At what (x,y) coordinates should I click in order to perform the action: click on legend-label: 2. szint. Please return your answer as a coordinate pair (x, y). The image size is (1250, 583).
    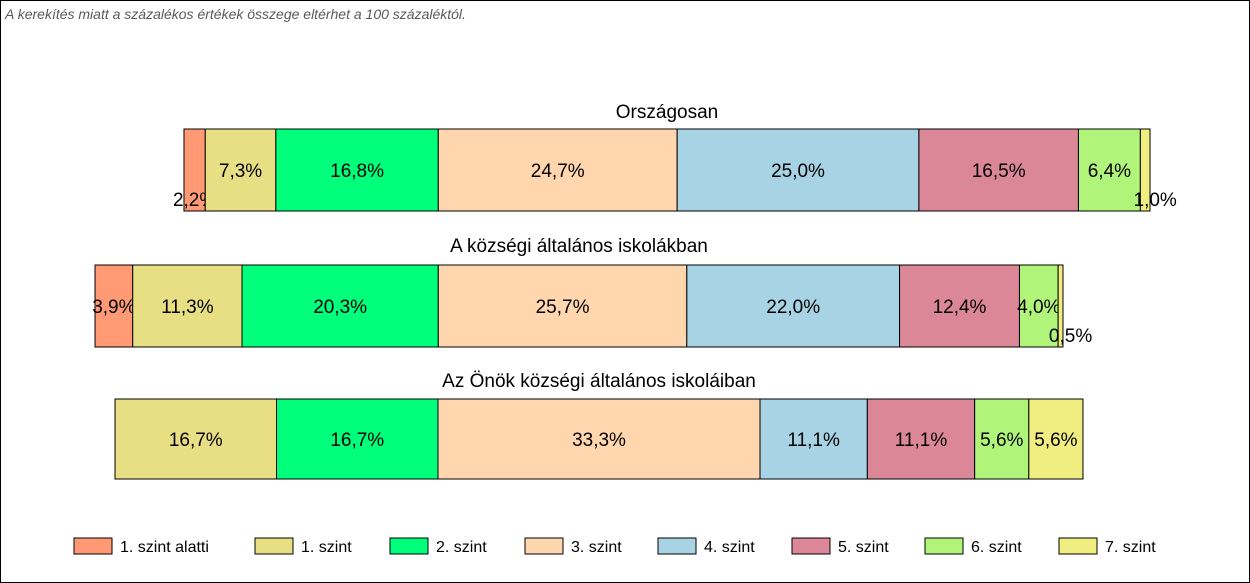
    Looking at the image, I should click on (461, 547).